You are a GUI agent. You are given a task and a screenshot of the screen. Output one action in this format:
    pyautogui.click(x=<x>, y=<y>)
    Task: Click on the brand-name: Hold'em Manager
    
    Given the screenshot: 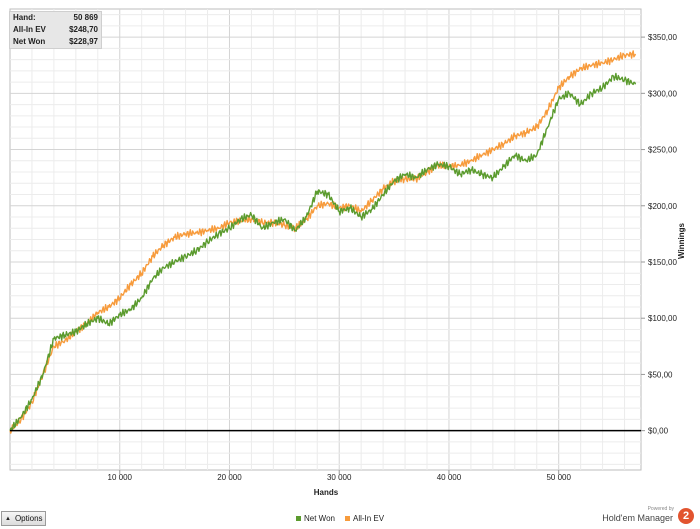 What is the action you would take?
    pyautogui.click(x=637, y=518)
    